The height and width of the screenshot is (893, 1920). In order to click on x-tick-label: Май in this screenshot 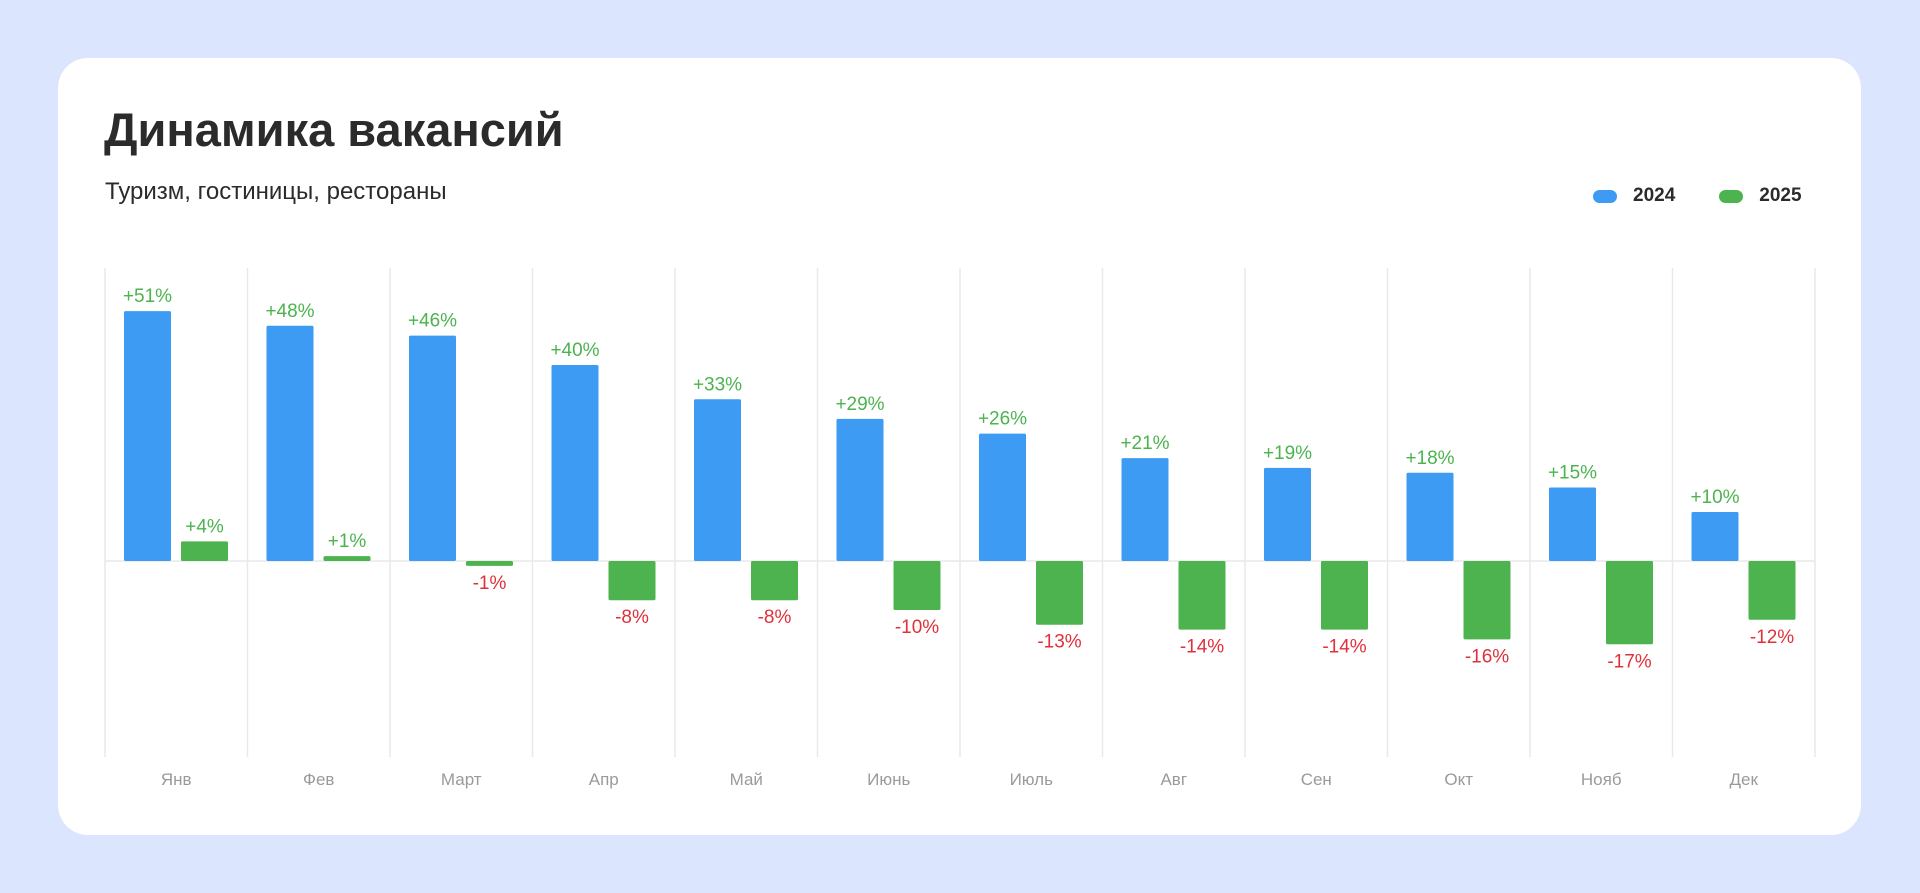, I will do `click(746, 779)`.